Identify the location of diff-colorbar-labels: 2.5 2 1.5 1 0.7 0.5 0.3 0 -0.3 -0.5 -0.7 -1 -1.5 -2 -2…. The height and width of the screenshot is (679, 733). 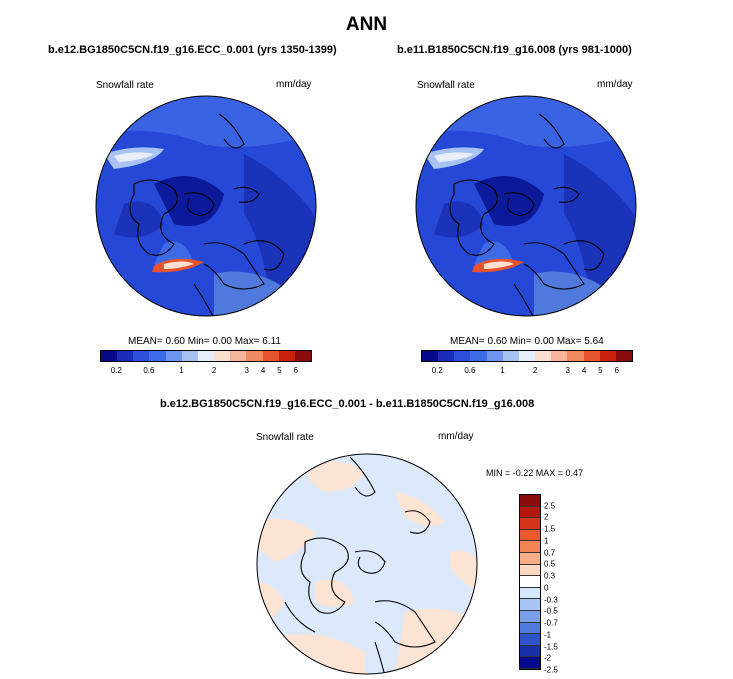
(559, 584).